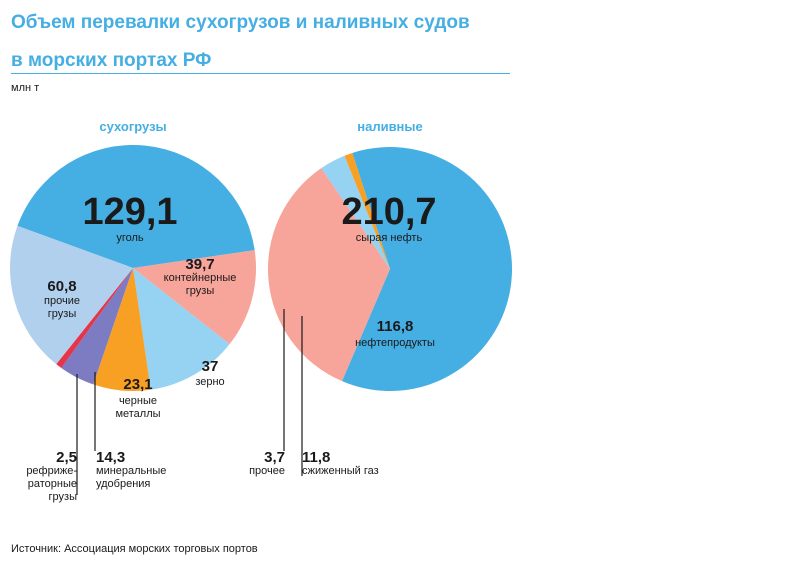 Image resolution: width=790 pixels, height=562 pixels. Describe the element at coordinates (388, 212) in the screenshot. I see `pie-2-value-label-1: 210,7` at that location.